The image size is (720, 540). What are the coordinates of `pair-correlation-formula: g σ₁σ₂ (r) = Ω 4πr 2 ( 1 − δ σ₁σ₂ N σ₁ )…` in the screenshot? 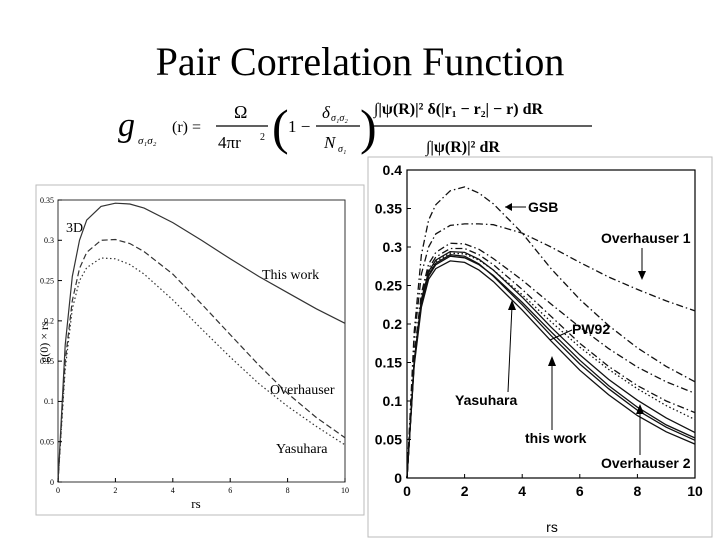 It's located at (355, 128).